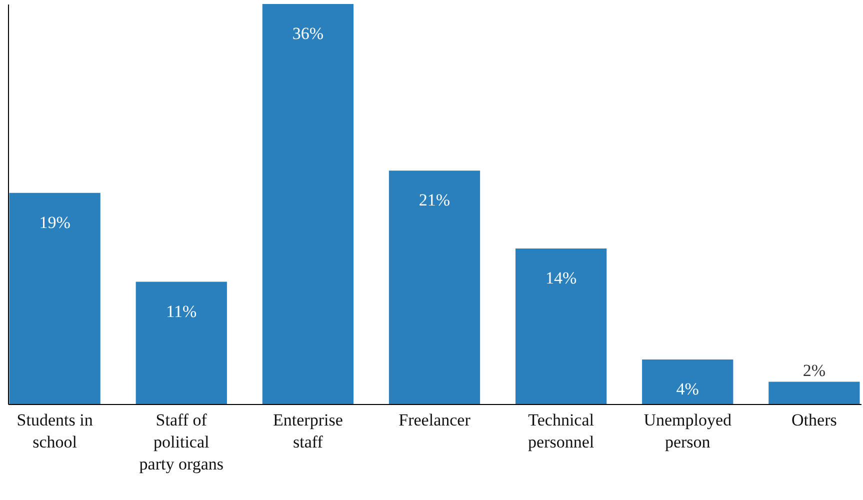 Image resolution: width=863 pixels, height=500 pixels. I want to click on data-label: 4%, so click(687, 389).